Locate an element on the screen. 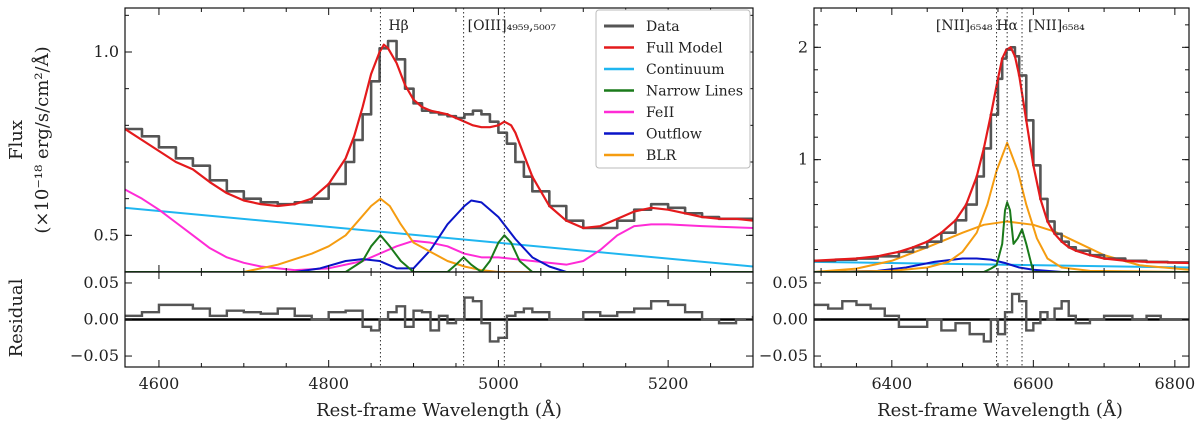  line-marker-label: Hβ is located at coordinates (398, 26).